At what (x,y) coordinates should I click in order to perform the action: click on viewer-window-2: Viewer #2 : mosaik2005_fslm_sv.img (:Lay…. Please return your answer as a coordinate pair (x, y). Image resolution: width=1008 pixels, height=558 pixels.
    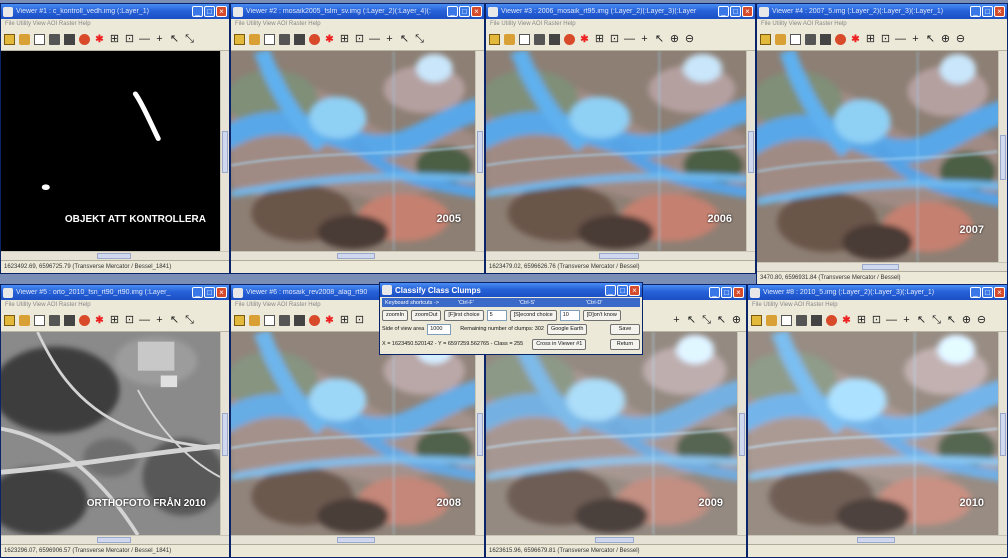
    Looking at the image, I should click on (357, 138).